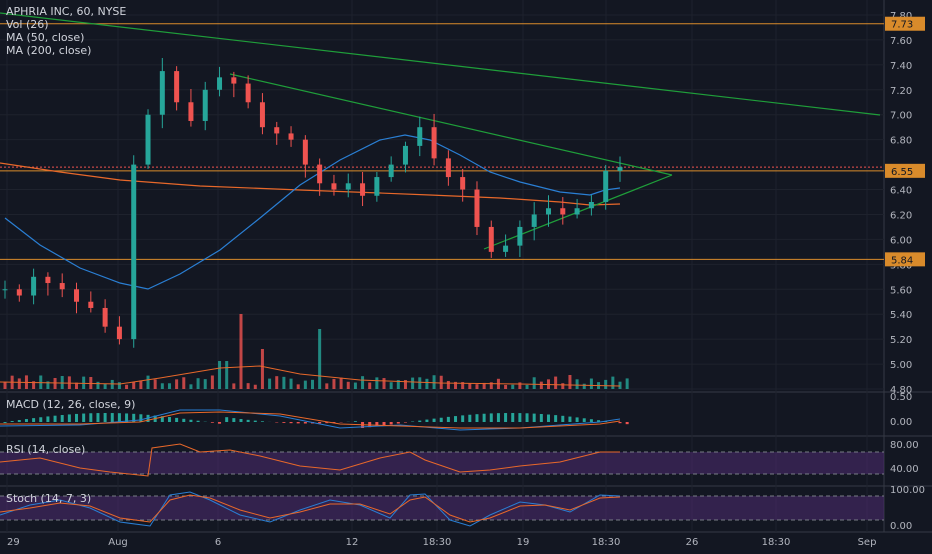 The width and height of the screenshot is (932, 554). What do you see at coordinates (13, 542) in the screenshot?
I see `time-tick-label: 29` at bounding box center [13, 542].